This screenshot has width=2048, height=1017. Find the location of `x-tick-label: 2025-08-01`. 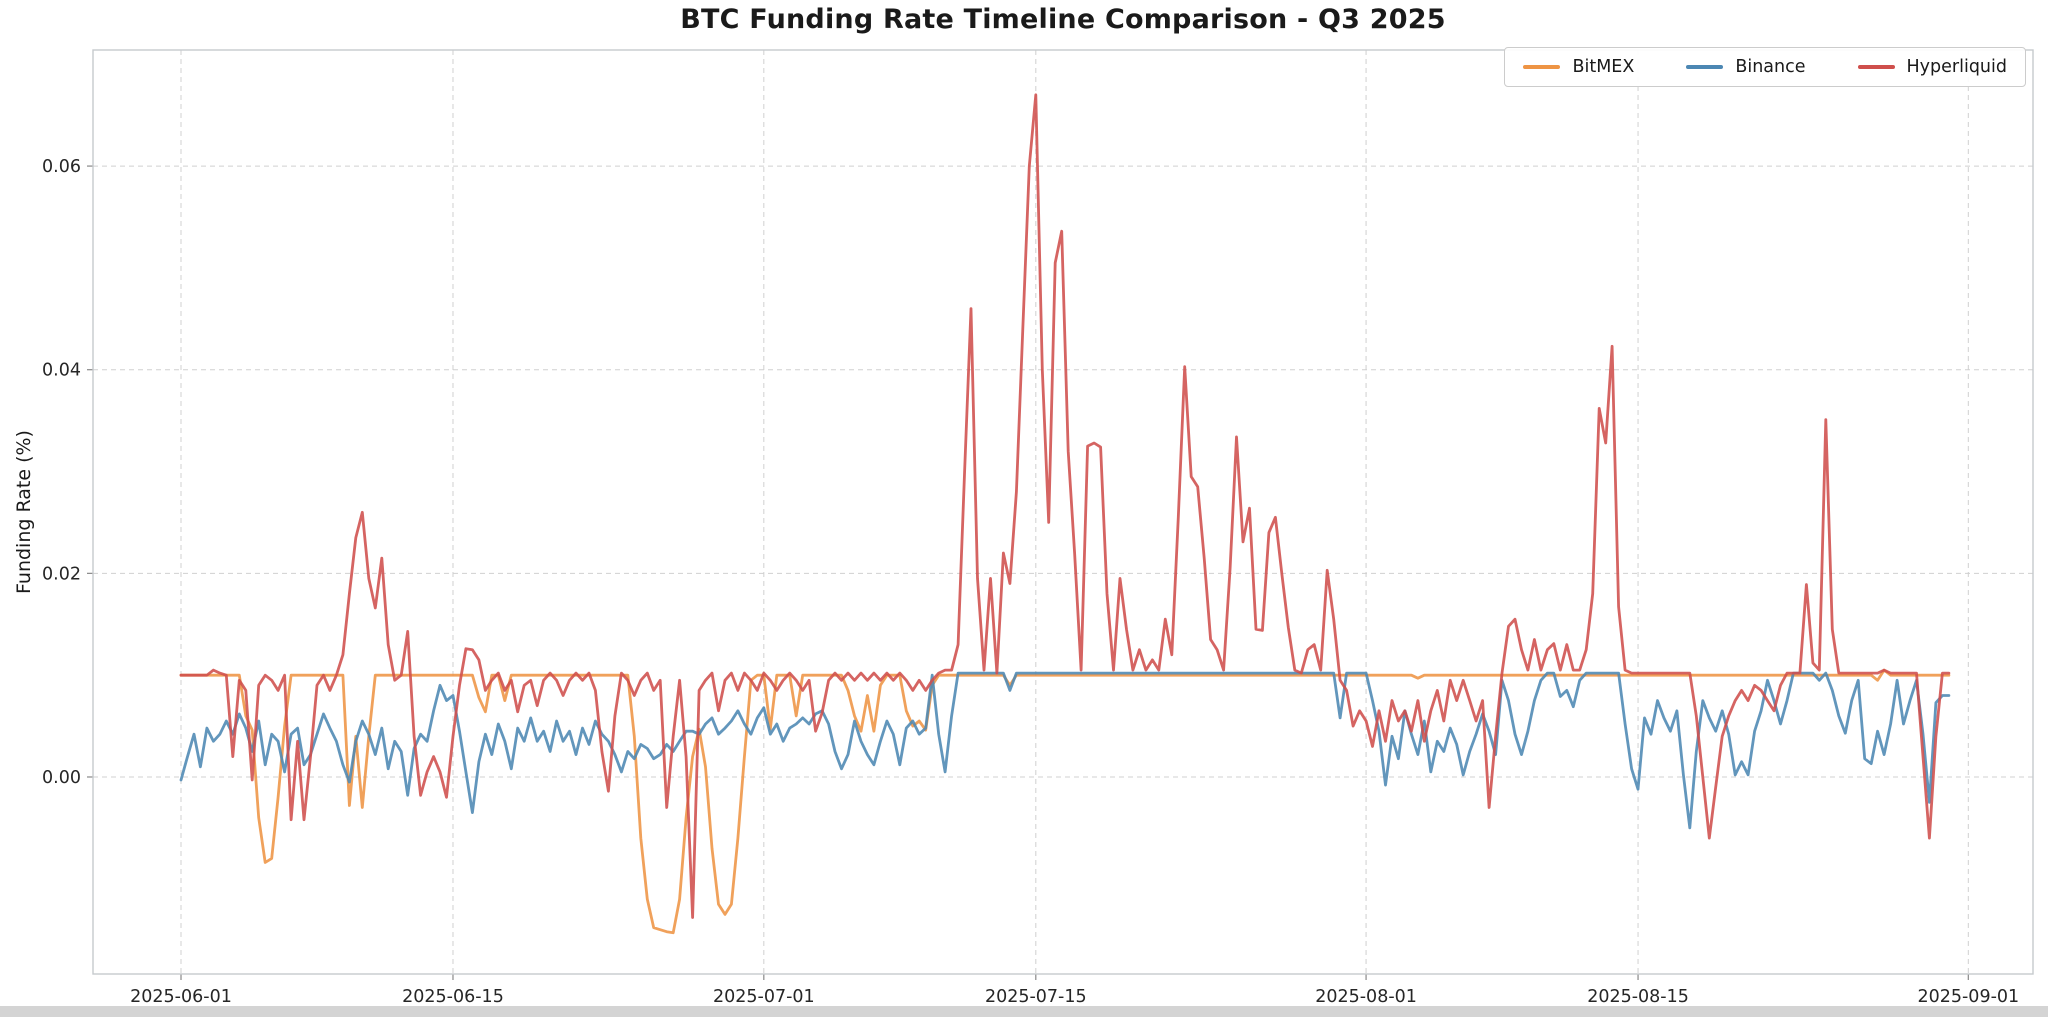

x-tick-label: 2025-08-01 is located at coordinates (1366, 997).